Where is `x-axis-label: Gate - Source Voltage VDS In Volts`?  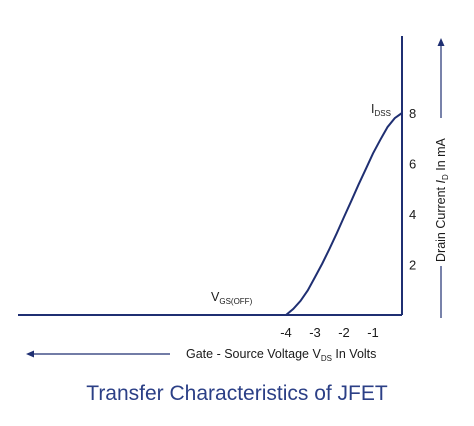 x-axis-label: Gate - Source Voltage VDS In Volts is located at coordinates (281, 355).